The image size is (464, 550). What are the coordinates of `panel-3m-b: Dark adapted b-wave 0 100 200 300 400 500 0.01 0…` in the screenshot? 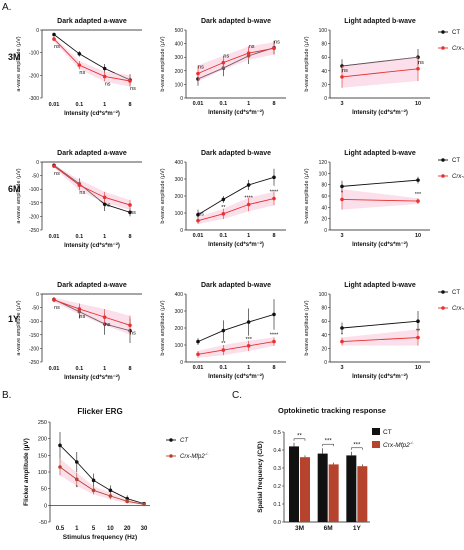 It's located at (223, 67).